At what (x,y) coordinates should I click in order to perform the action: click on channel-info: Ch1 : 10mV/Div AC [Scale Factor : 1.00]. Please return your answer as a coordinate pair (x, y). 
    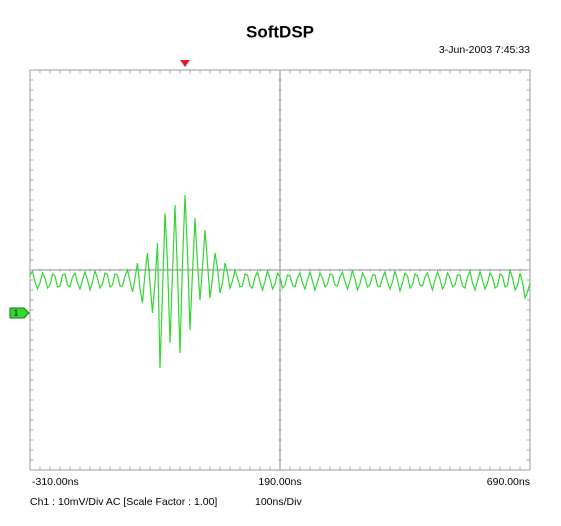
    Looking at the image, I should click on (123, 502).